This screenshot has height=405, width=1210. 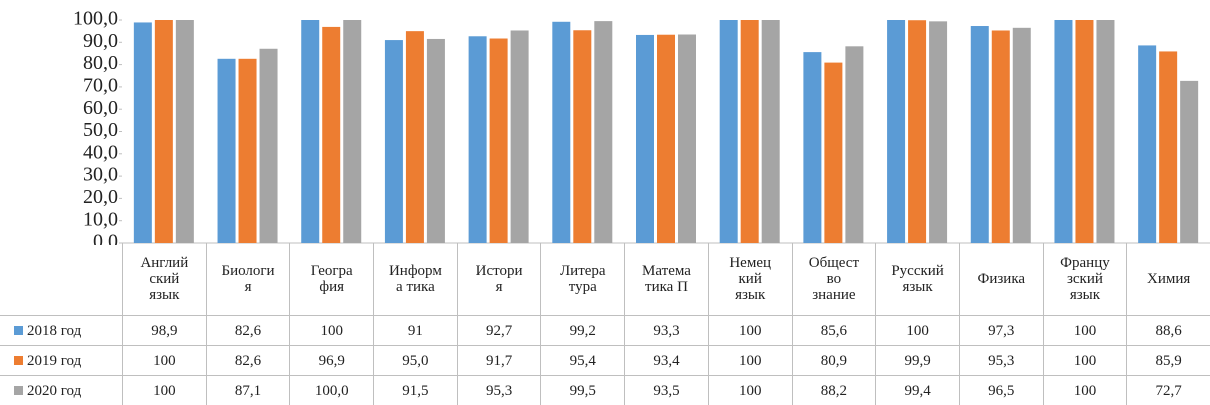 I want to click on category-label: Геогра фия, so click(x=331, y=279).